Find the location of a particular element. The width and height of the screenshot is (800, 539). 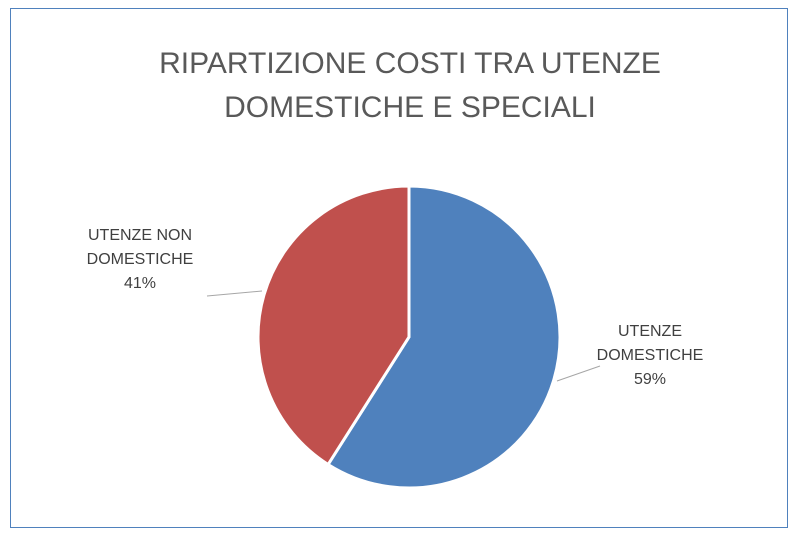

category-label: UTENZE NON DOMESTICHE is located at coordinates (140, 247).